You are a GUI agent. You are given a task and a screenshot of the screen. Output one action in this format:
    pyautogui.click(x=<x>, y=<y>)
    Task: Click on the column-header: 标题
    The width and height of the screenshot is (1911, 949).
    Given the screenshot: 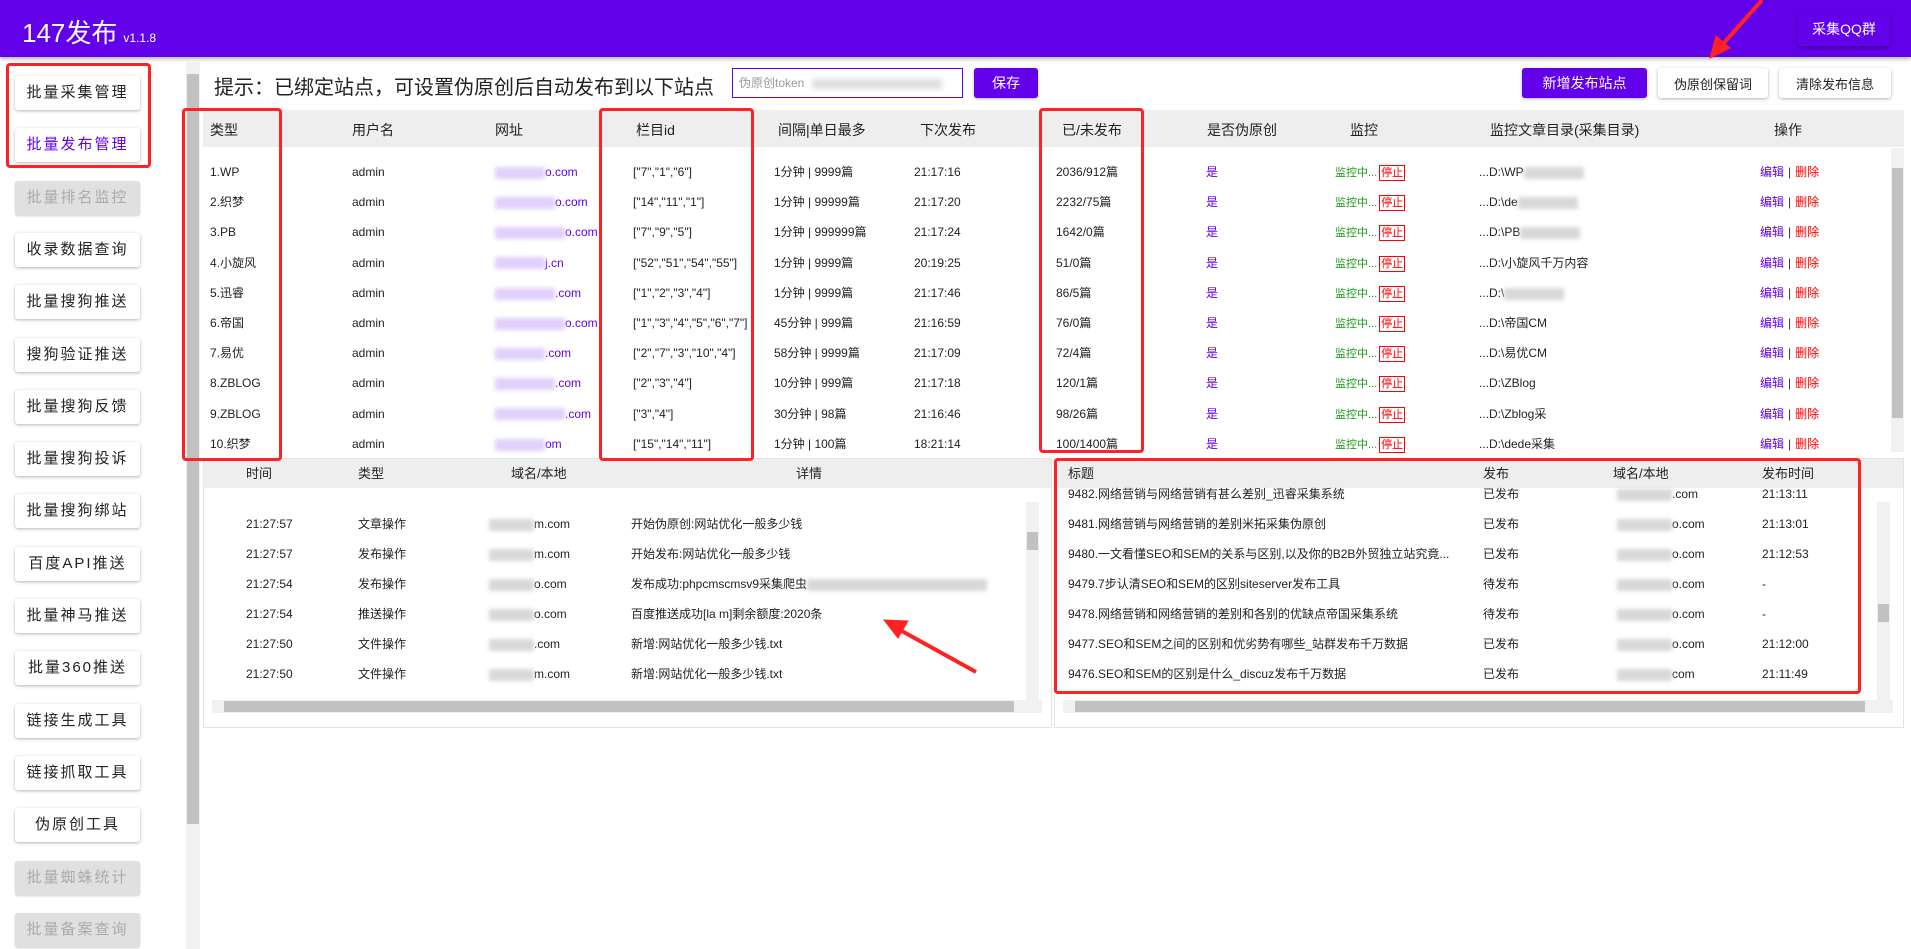 What is the action you would take?
    pyautogui.click(x=1081, y=473)
    